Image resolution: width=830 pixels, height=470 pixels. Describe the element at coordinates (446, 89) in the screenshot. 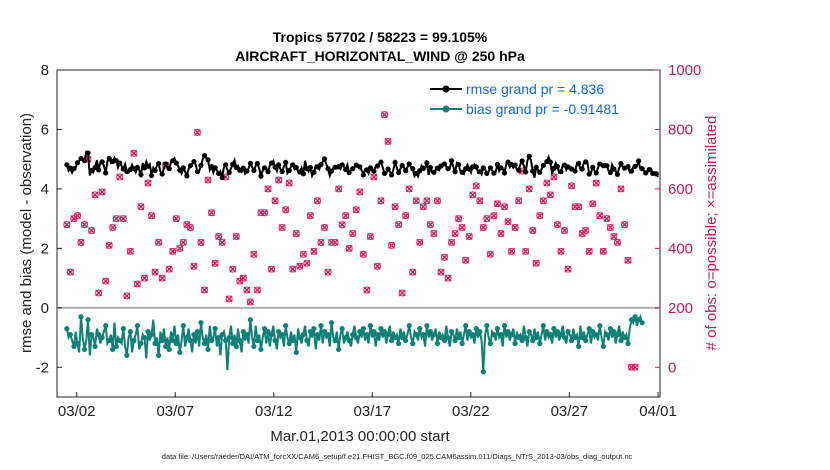

I see `legend-rmse-marker` at that location.